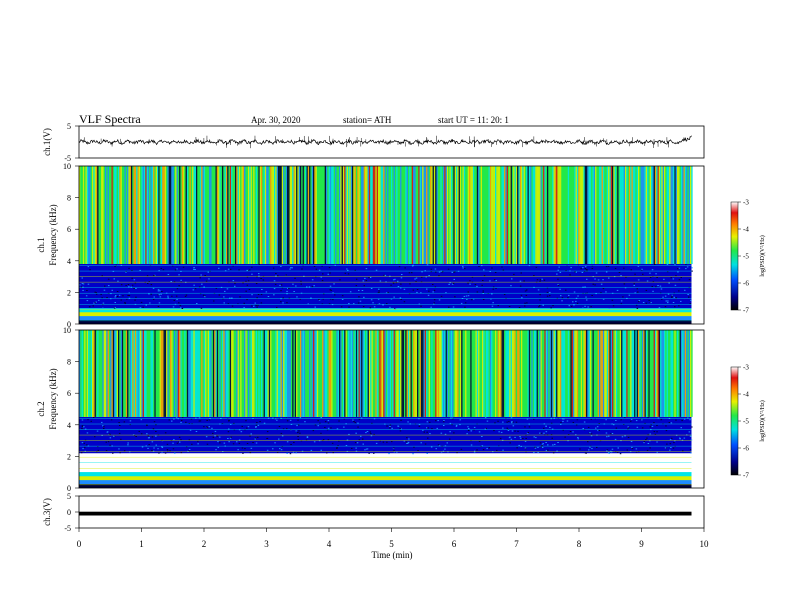 The height and width of the screenshot is (612, 792). Describe the element at coordinates (67, 330) in the screenshot. I see `freq-tick-label: 10` at that location.